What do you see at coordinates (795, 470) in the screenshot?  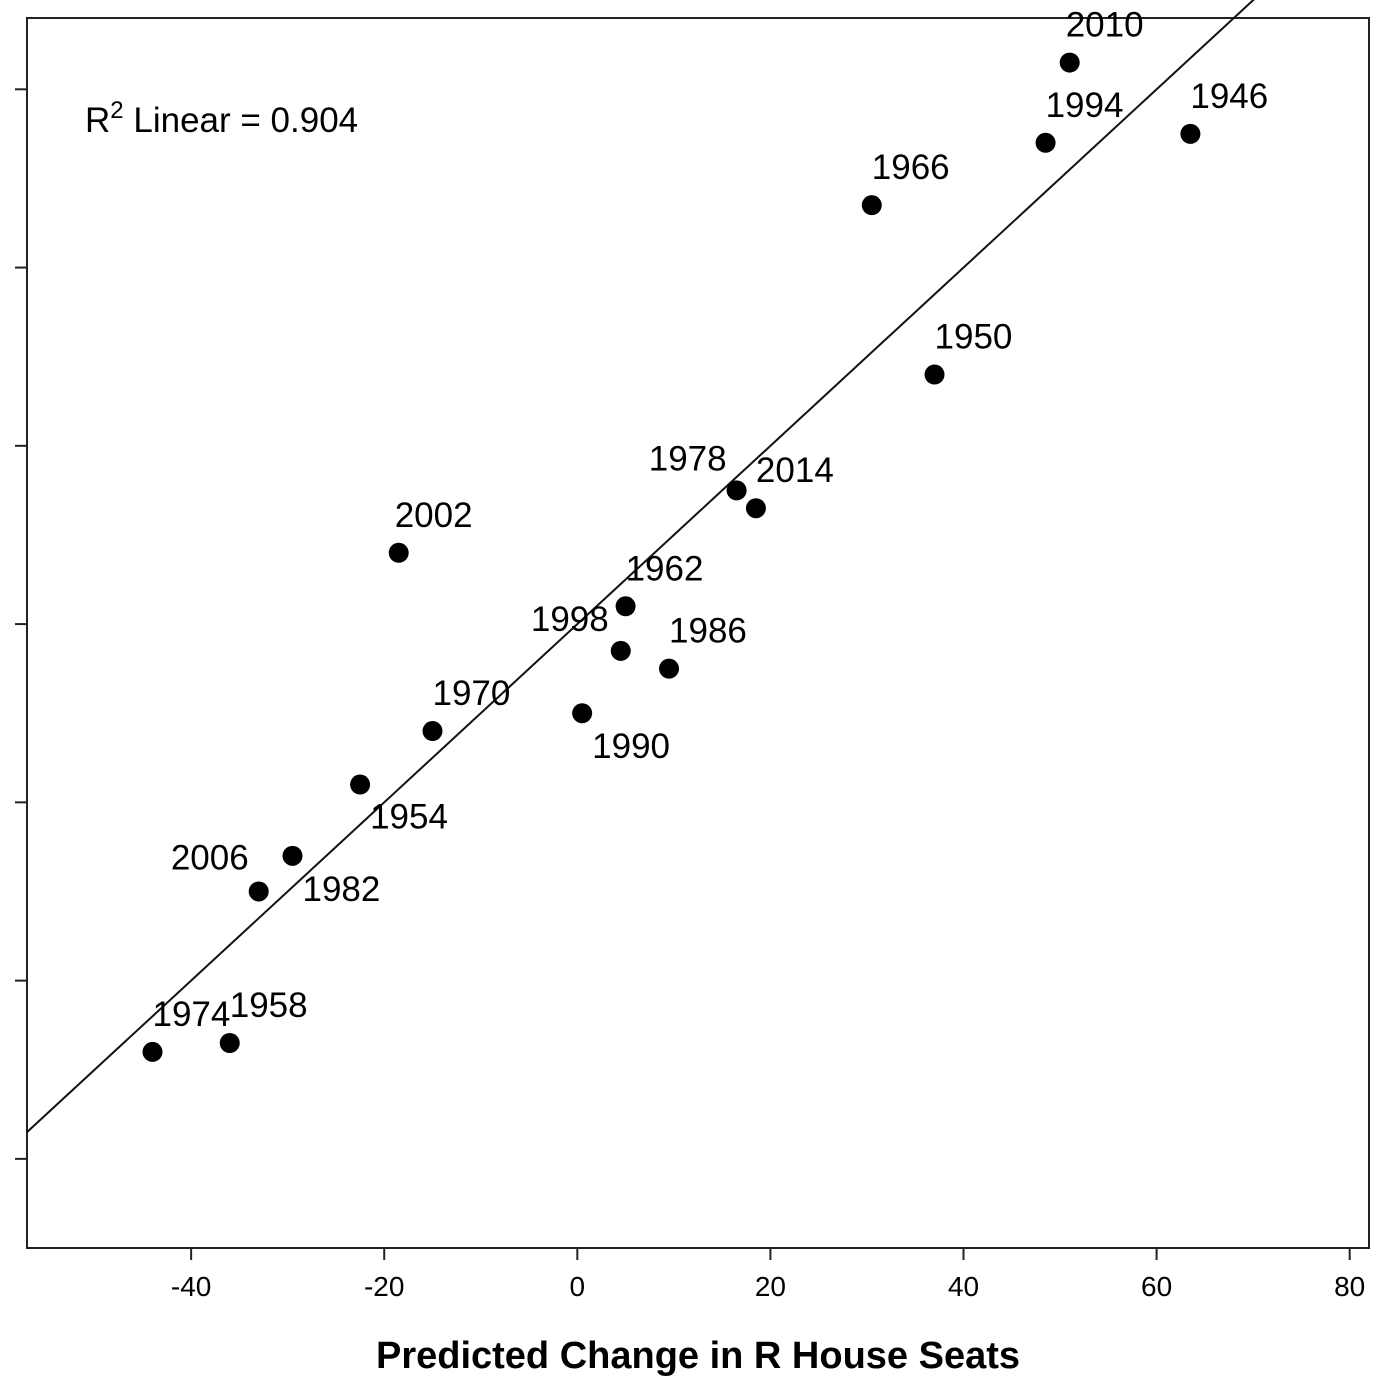 I see `point-label: 2014` at bounding box center [795, 470].